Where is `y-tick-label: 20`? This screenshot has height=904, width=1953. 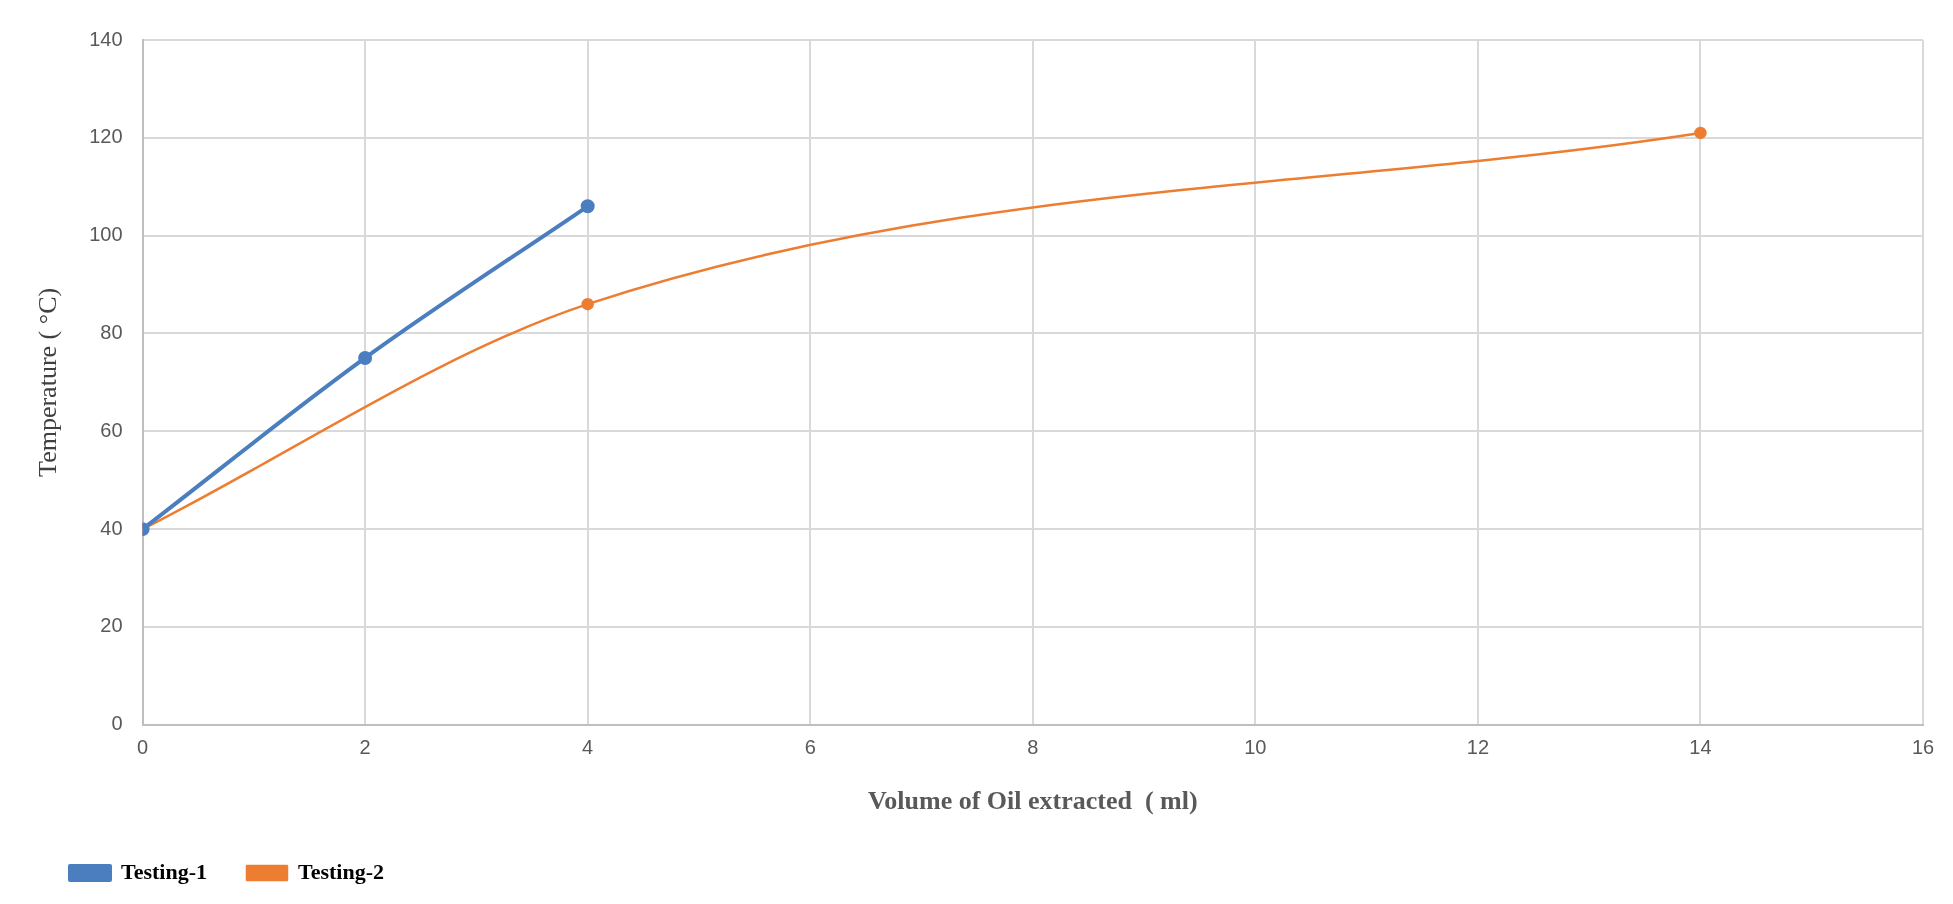
y-tick-label: 20 is located at coordinates (111, 625).